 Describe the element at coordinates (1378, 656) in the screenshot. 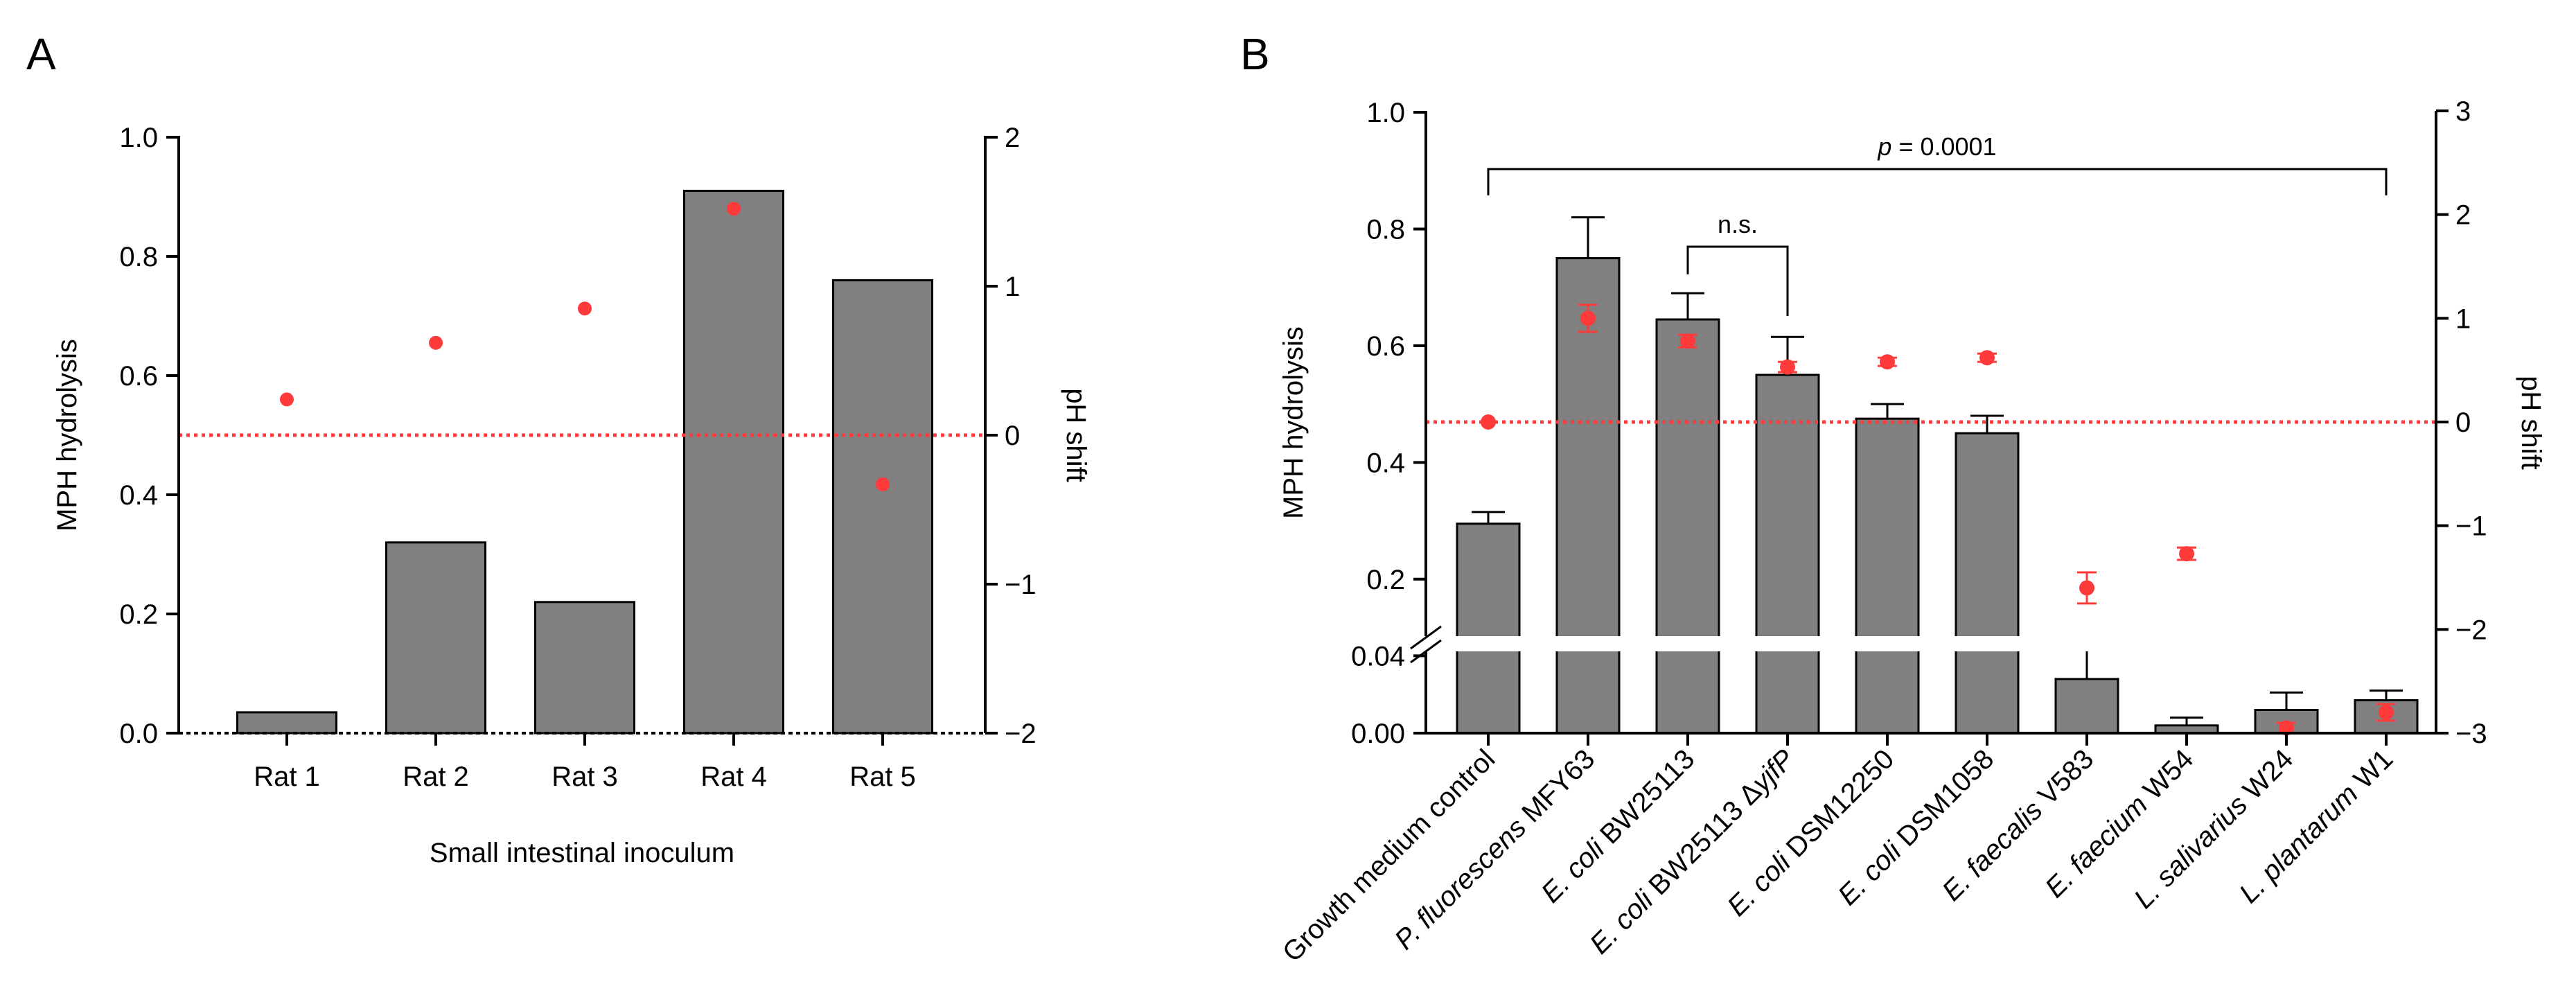

I see `y-tick-label-1: 0.04` at that location.